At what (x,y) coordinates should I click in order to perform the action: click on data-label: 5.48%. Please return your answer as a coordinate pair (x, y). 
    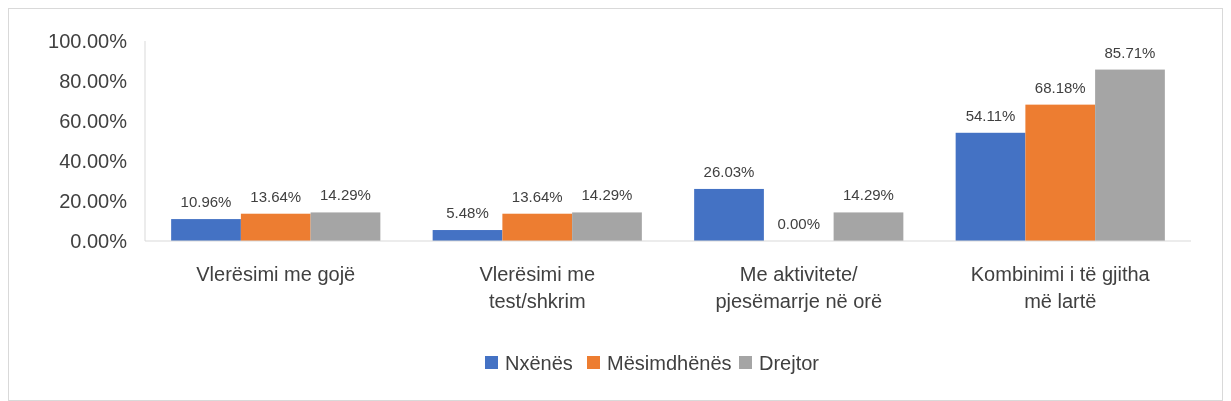
    Looking at the image, I should click on (467, 213).